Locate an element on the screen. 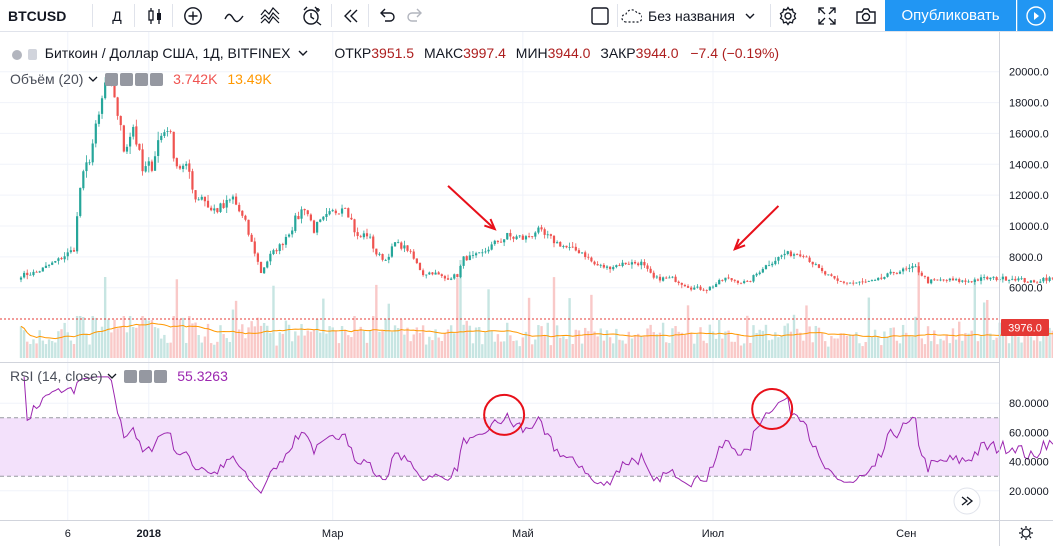  scroll-to-latest-button is located at coordinates (967, 501).